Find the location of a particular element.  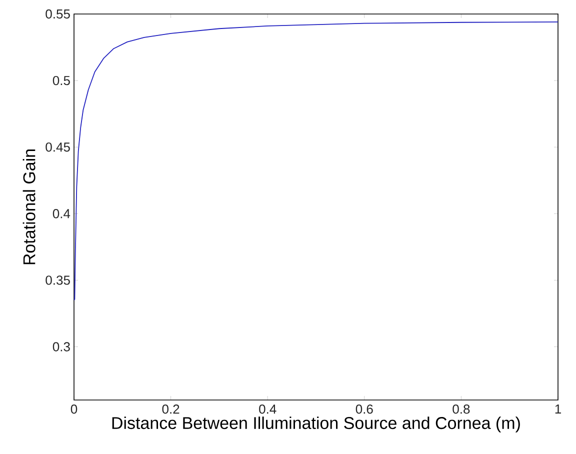

y-tick-label: 0.35 is located at coordinates (58, 280).